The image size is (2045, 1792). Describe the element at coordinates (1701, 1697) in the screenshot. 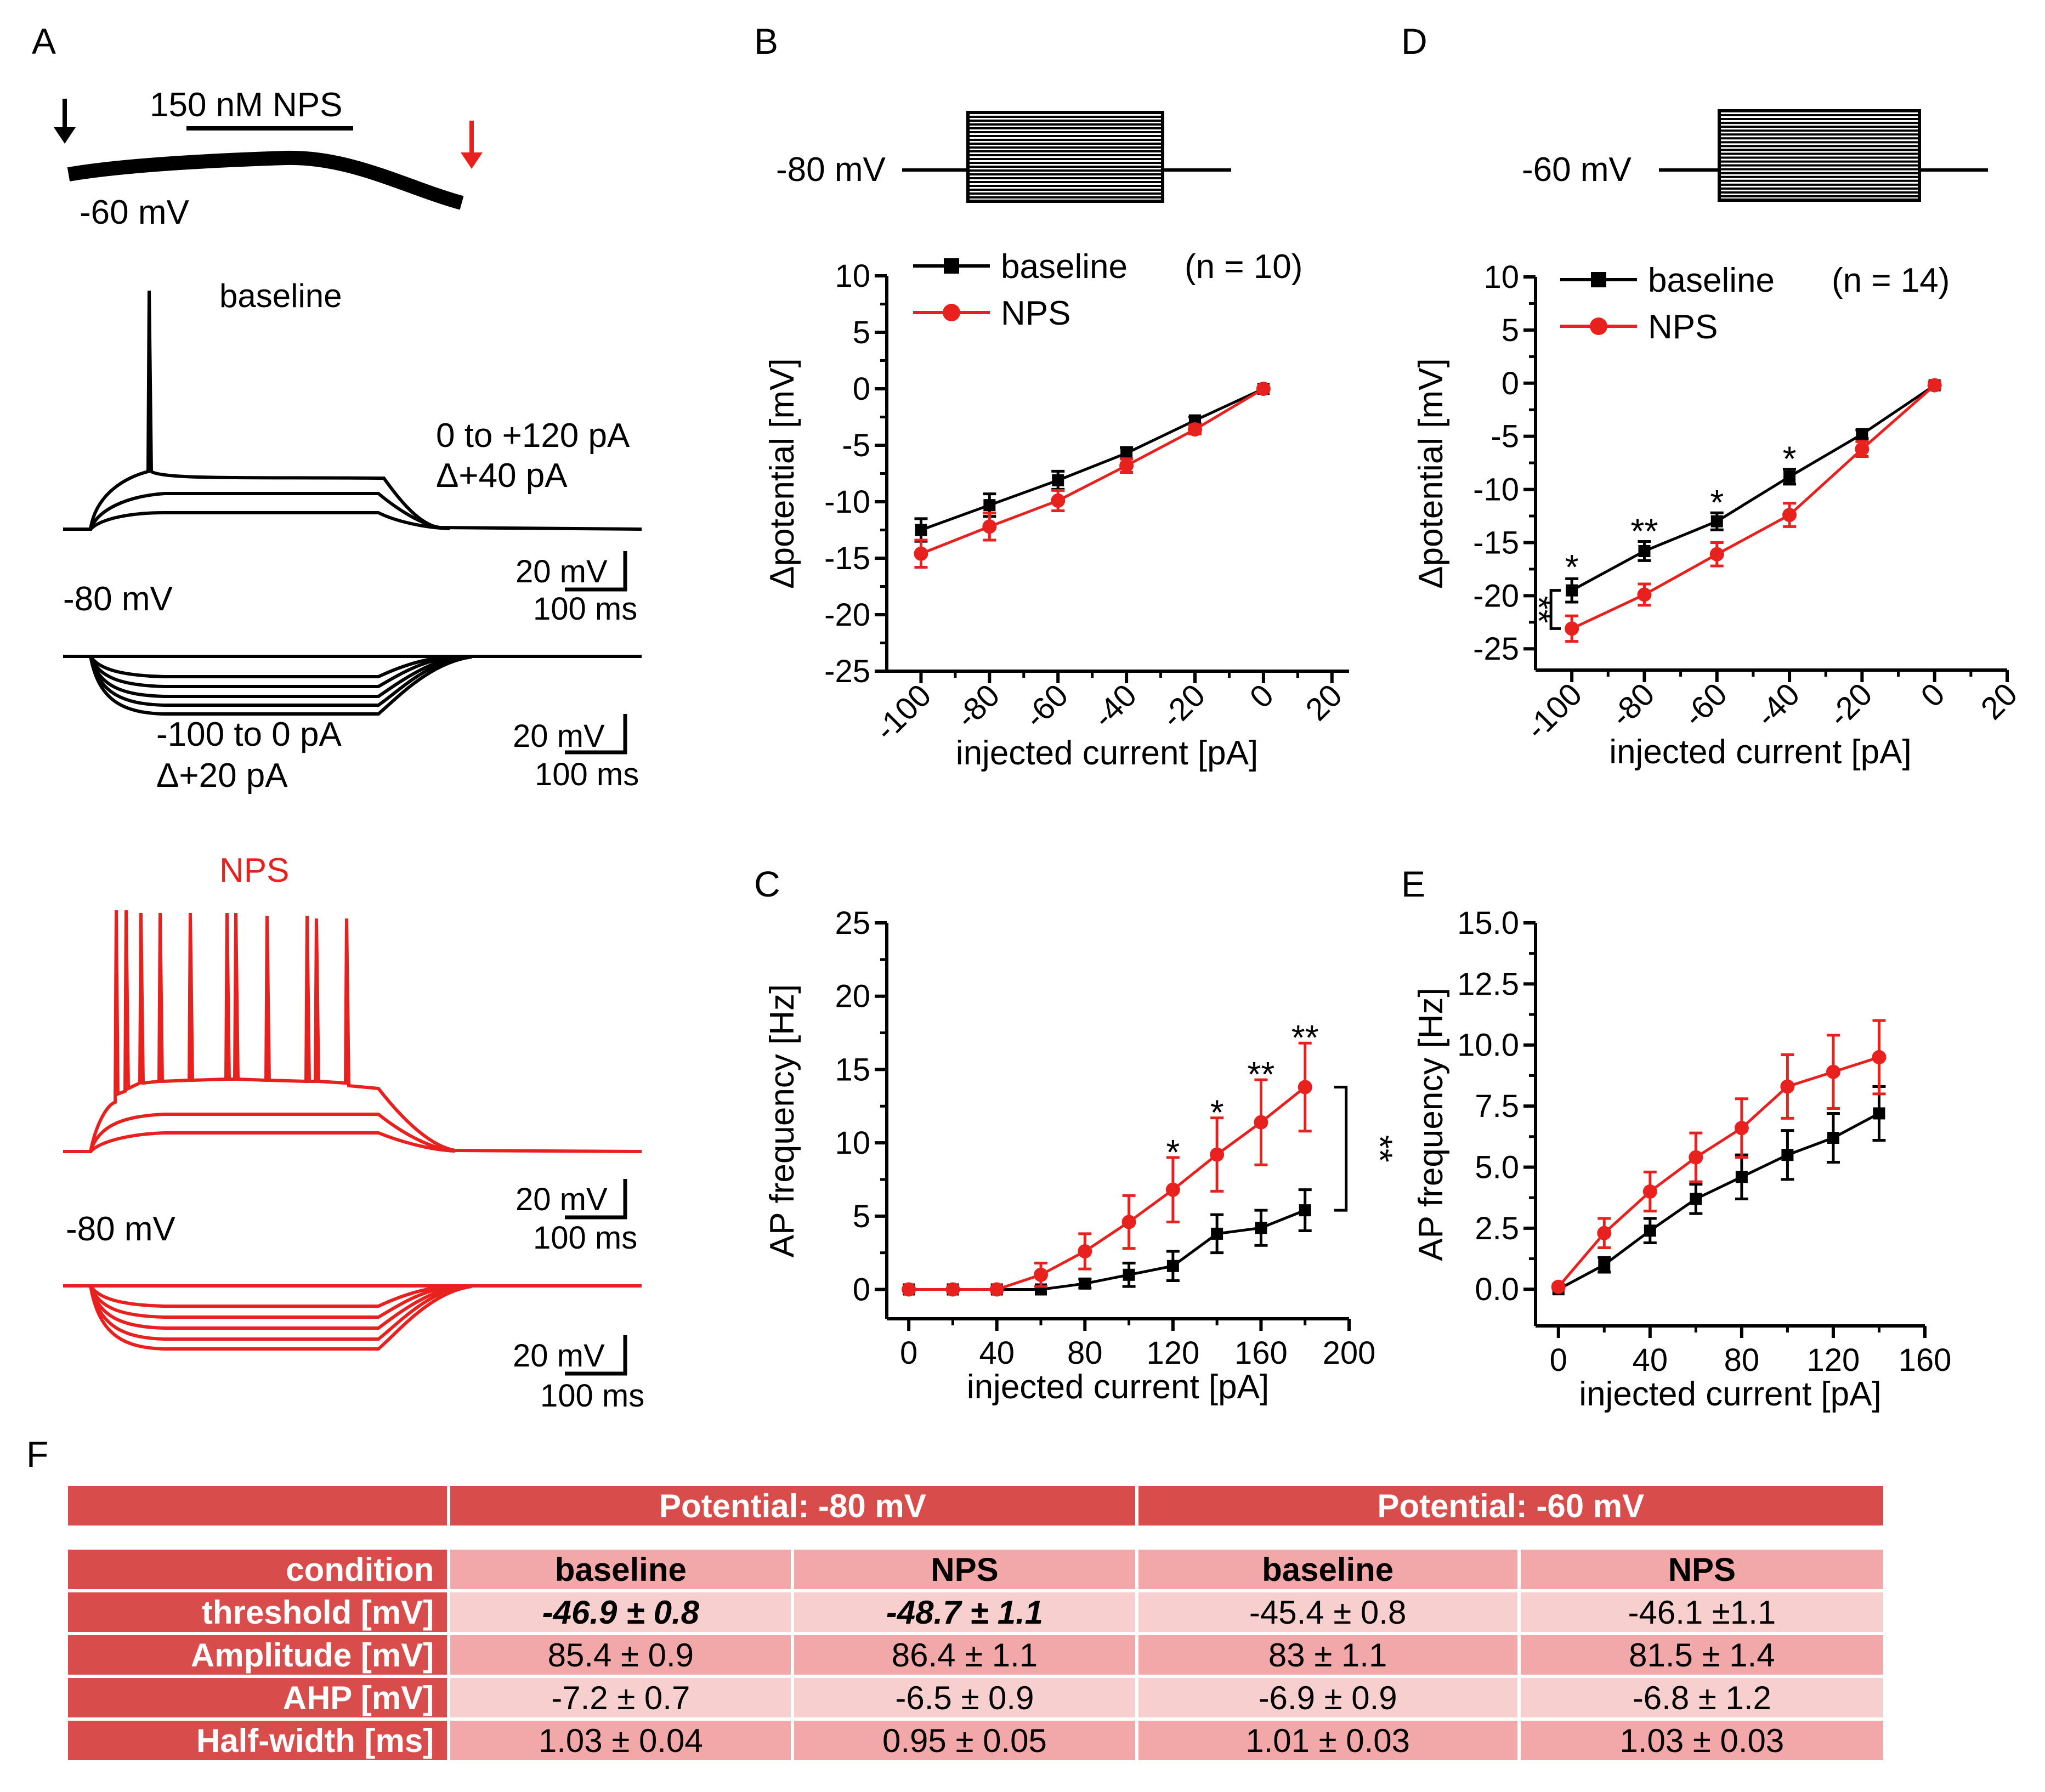

I see `table-cell: -6.8 ± 1.2` at that location.